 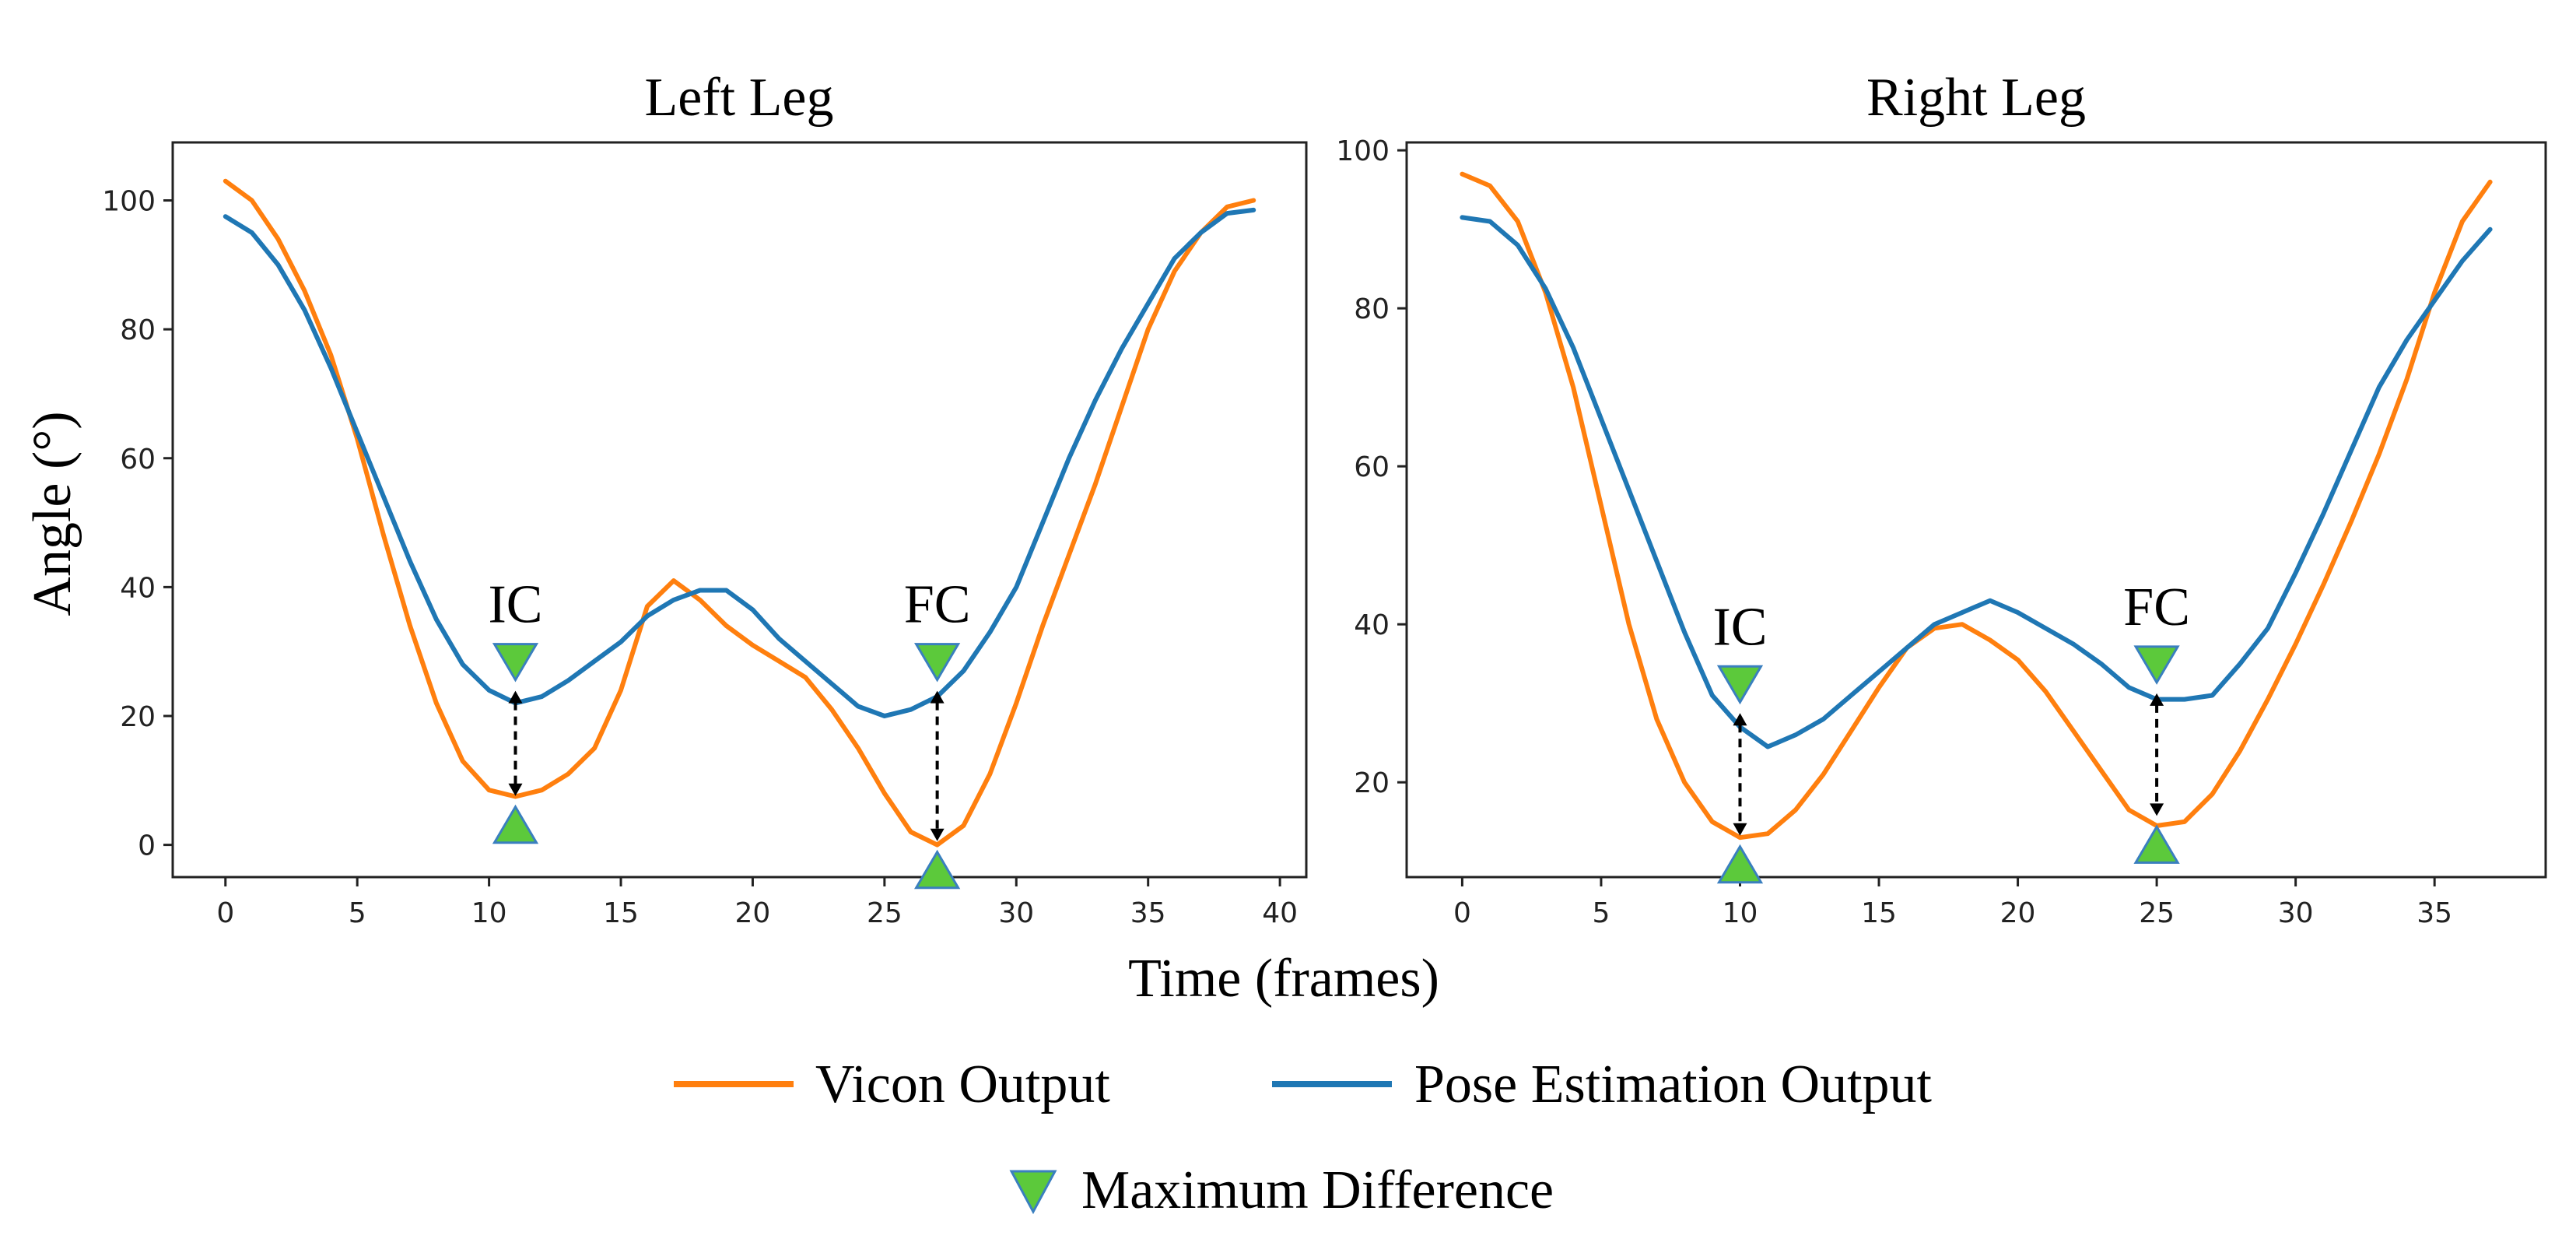 I want to click on left-ytick-label: 100, so click(x=129, y=202).